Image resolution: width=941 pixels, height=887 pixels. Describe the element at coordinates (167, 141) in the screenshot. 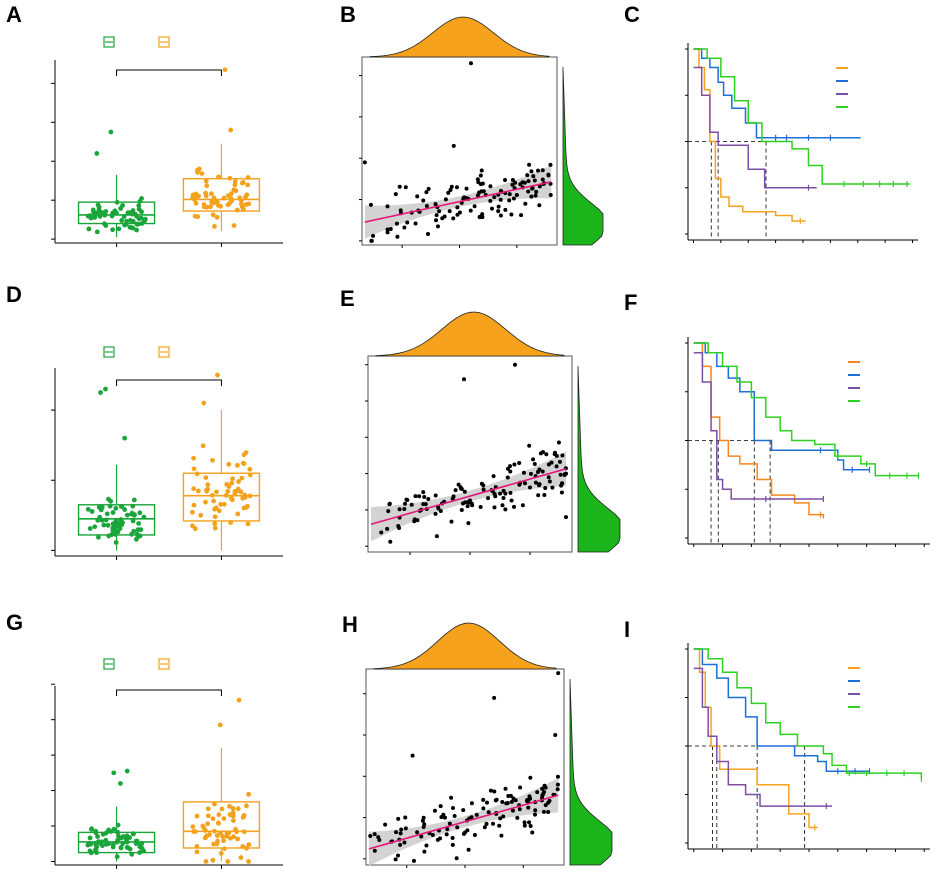

I see `box-panel-a` at that location.